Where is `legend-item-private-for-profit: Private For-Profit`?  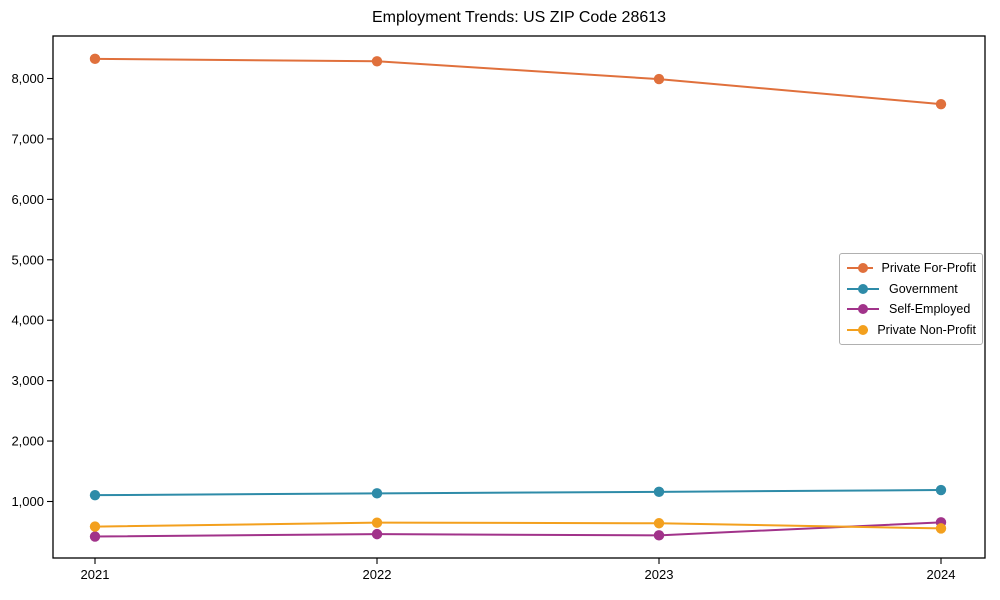 legend-item-private-for-profit: Private For-Profit is located at coordinates (911, 268).